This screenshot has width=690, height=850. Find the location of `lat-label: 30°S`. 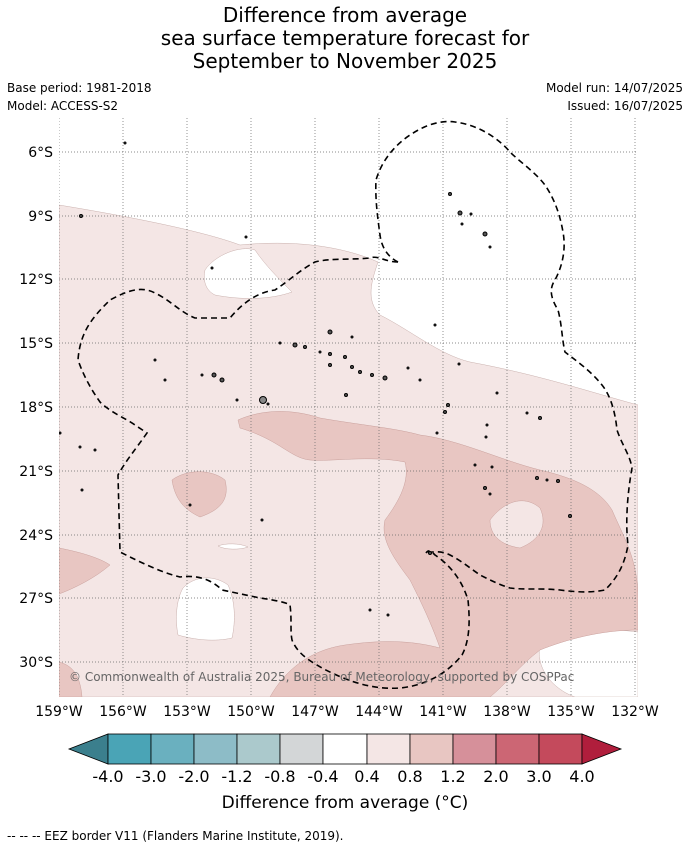

lat-label: 30°S is located at coordinates (36, 663).